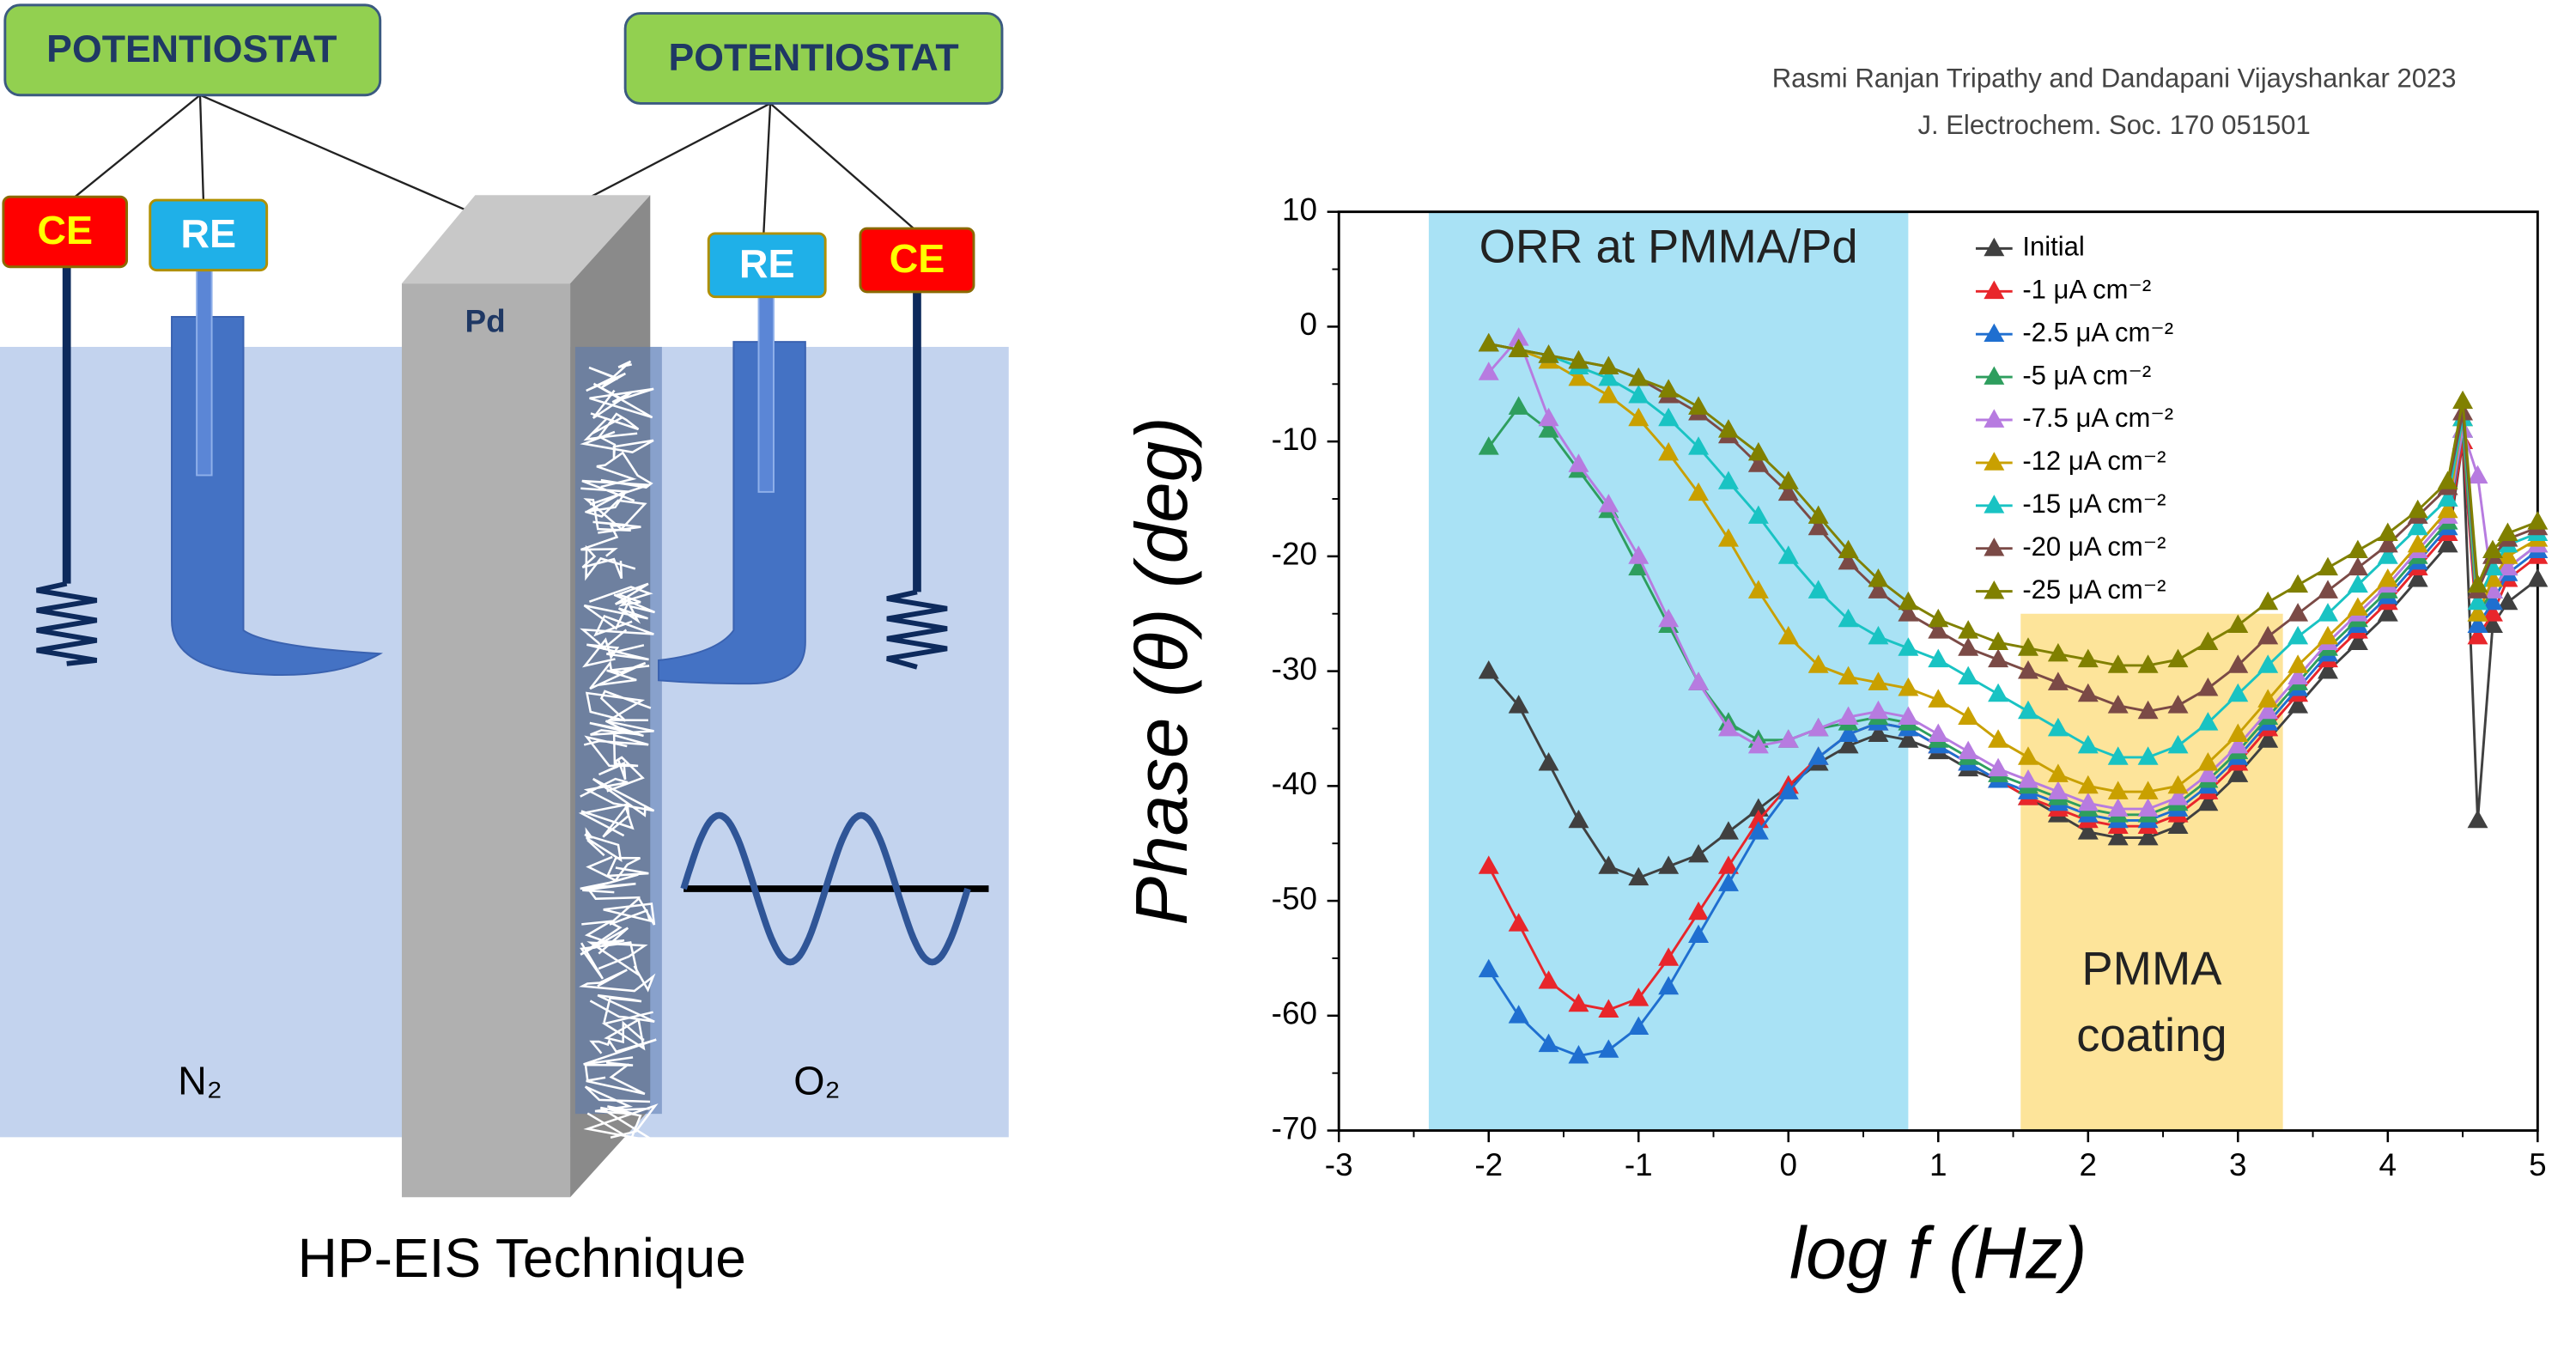 This screenshot has height=1349, width=2576. Describe the element at coordinates (2151, 1035) in the screenshot. I see `region-label: coating` at that location.